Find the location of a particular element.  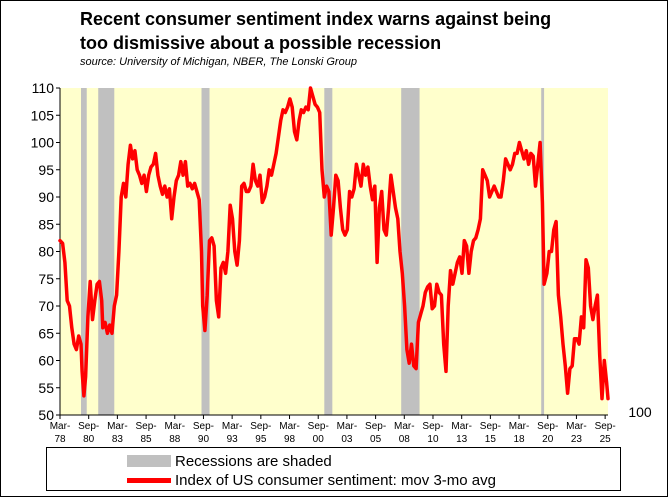

x-tick-label-month-13: Sep- is located at coordinates (432, 426).